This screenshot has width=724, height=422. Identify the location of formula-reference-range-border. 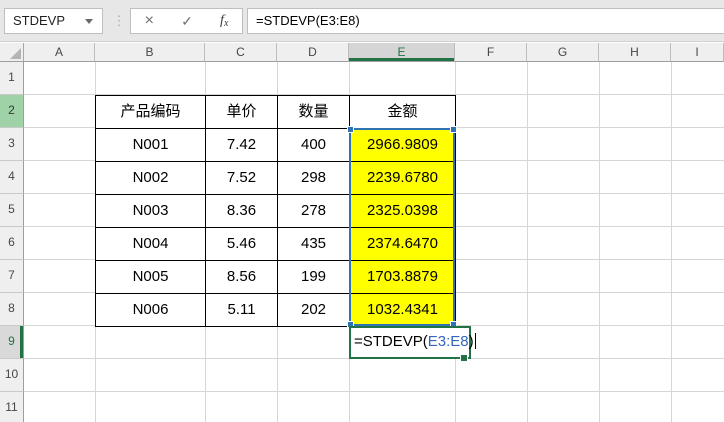
(402, 227).